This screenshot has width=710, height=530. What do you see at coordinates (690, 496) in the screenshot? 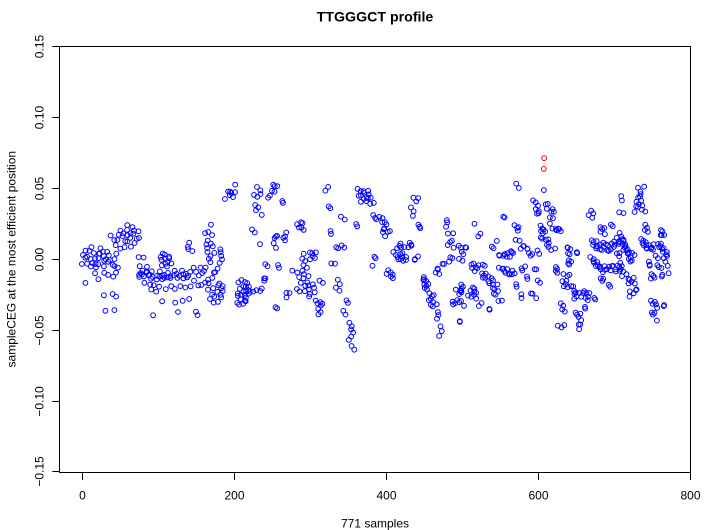
I see `svg-text: 800` at bounding box center [690, 496].